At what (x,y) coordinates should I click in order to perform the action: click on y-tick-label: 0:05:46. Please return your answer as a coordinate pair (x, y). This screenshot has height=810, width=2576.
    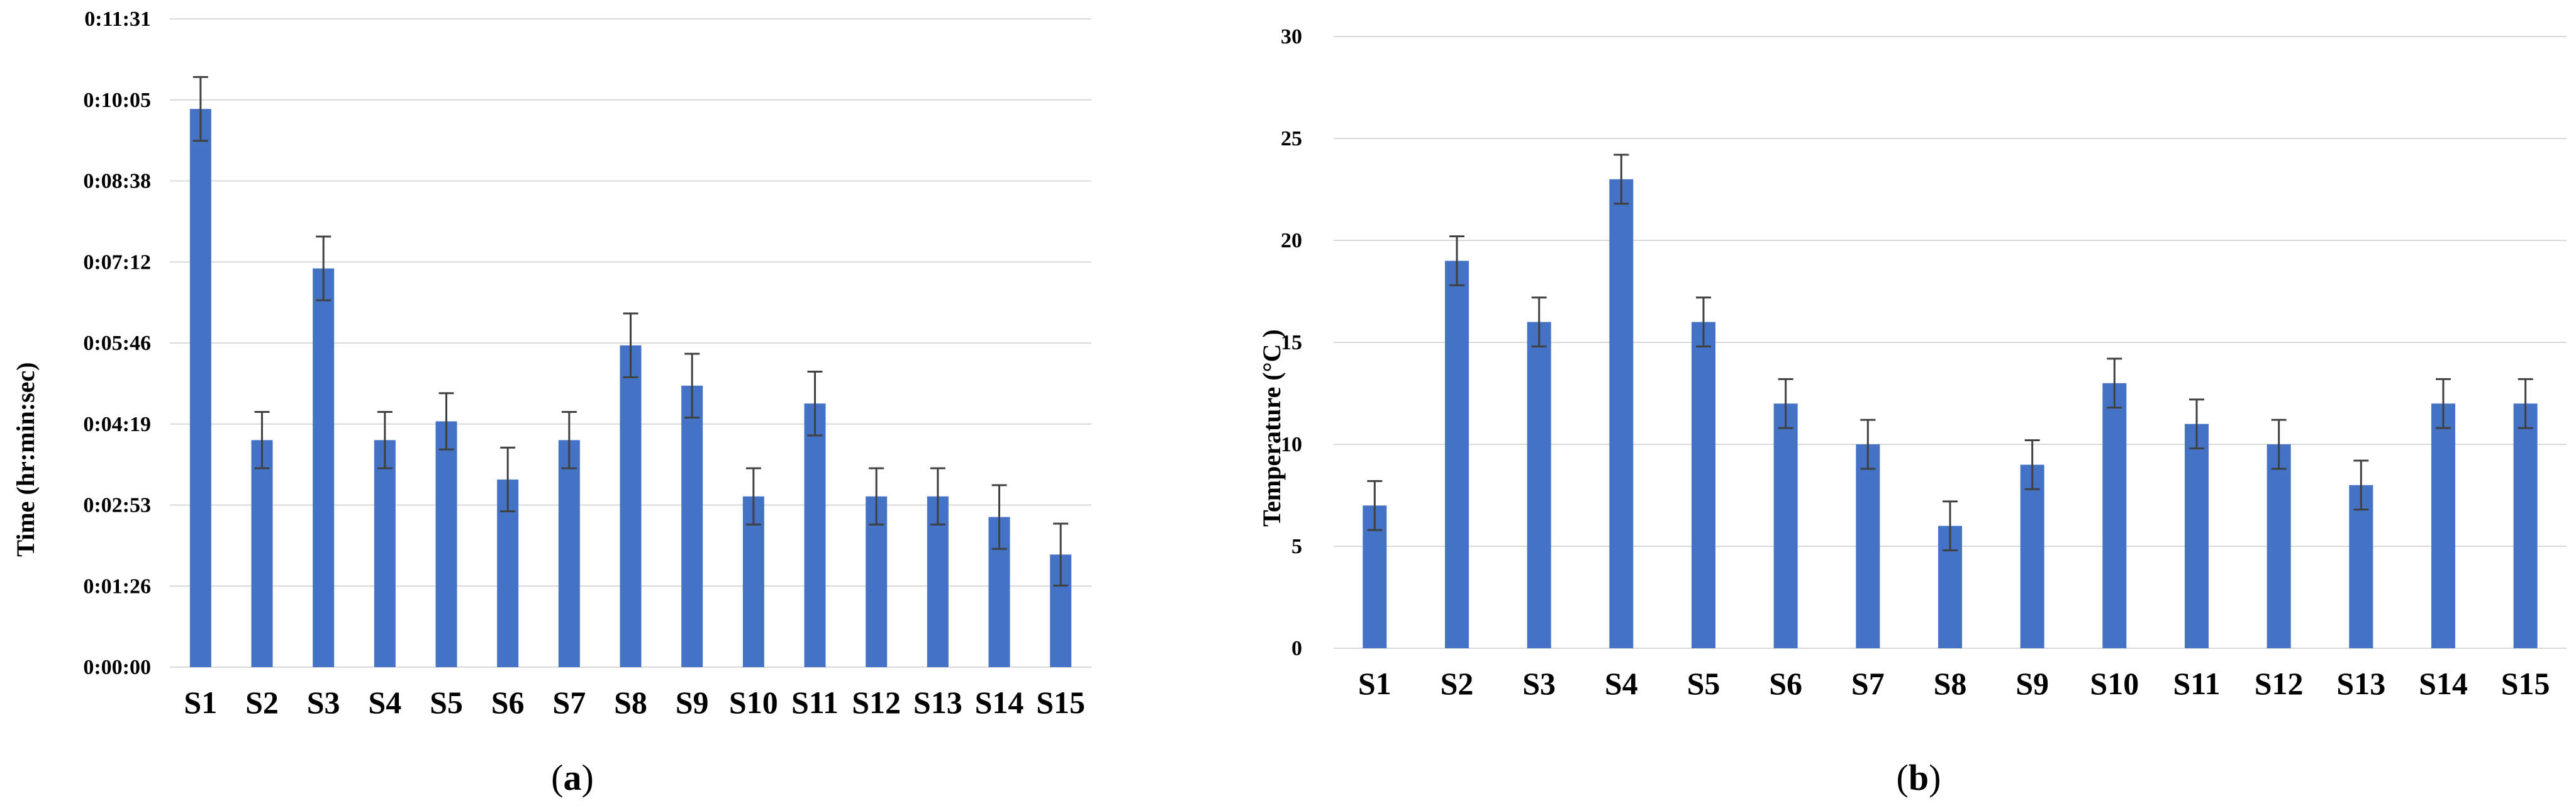
    Looking at the image, I should click on (117, 343).